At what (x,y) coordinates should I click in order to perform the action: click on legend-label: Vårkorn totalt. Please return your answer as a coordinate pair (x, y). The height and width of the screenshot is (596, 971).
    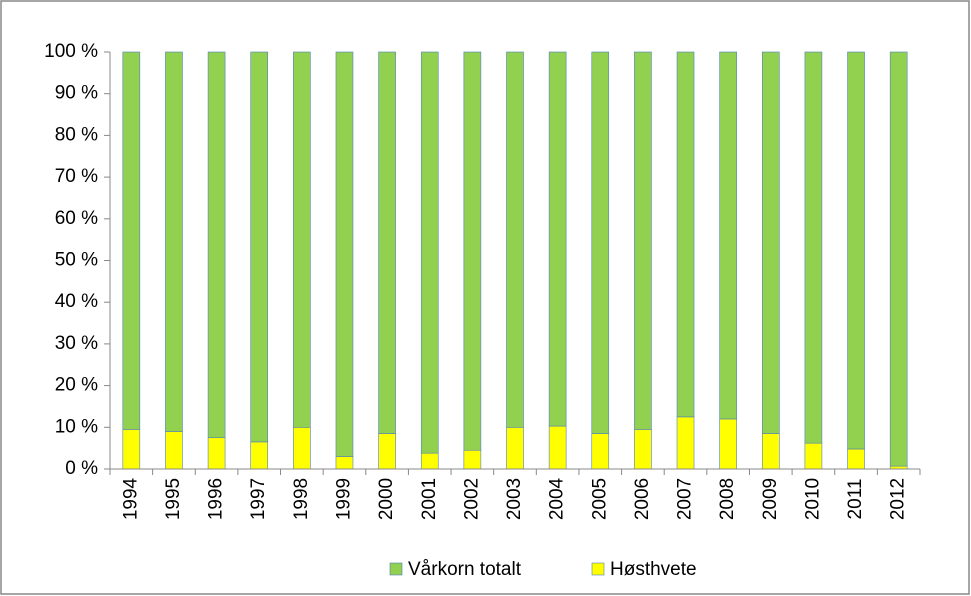
    Looking at the image, I should click on (465, 569).